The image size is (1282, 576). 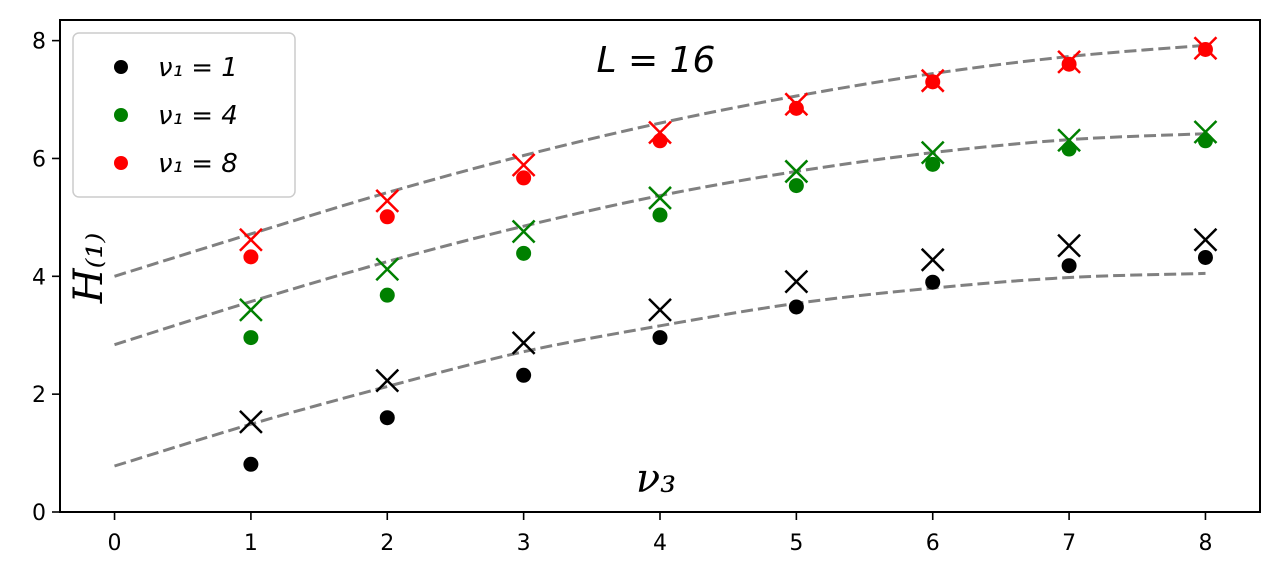 I want to click on legend-label-nu1-1: ν₁ = 1, so click(x=198, y=68).